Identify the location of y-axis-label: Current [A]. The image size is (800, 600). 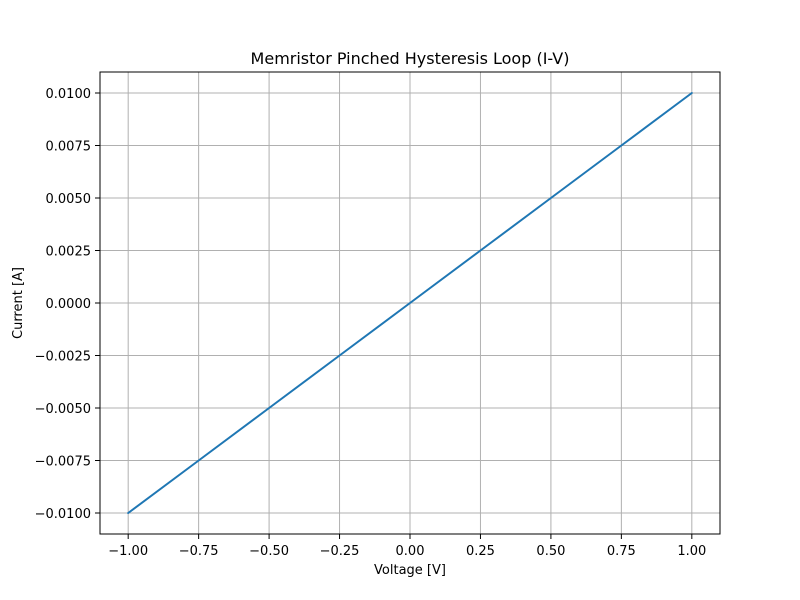
(18, 303).